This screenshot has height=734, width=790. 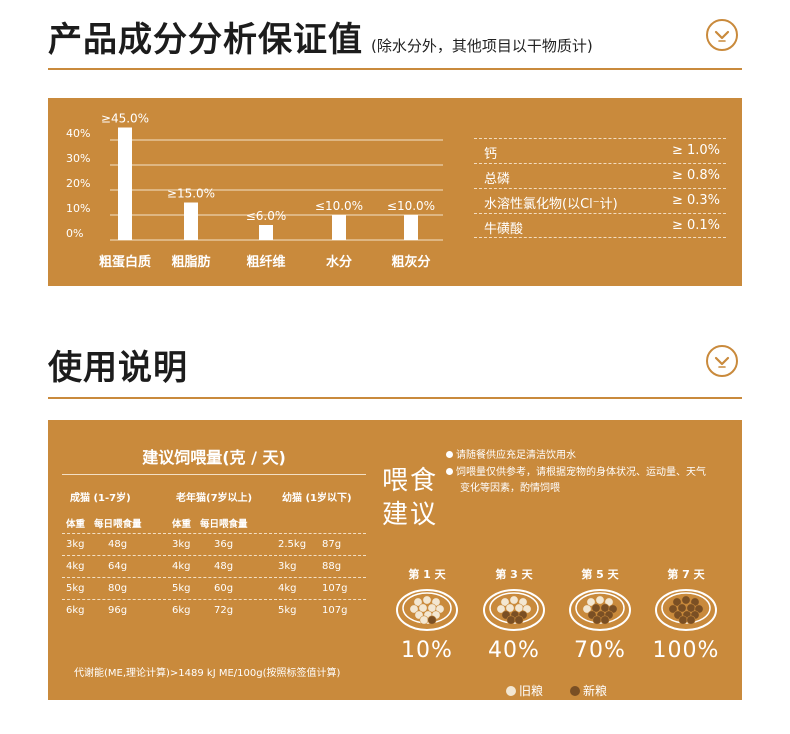 What do you see at coordinates (516, 455) in the screenshot?
I see `advice-note-text: 请随餐供应充足清洁饮用水` at bounding box center [516, 455].